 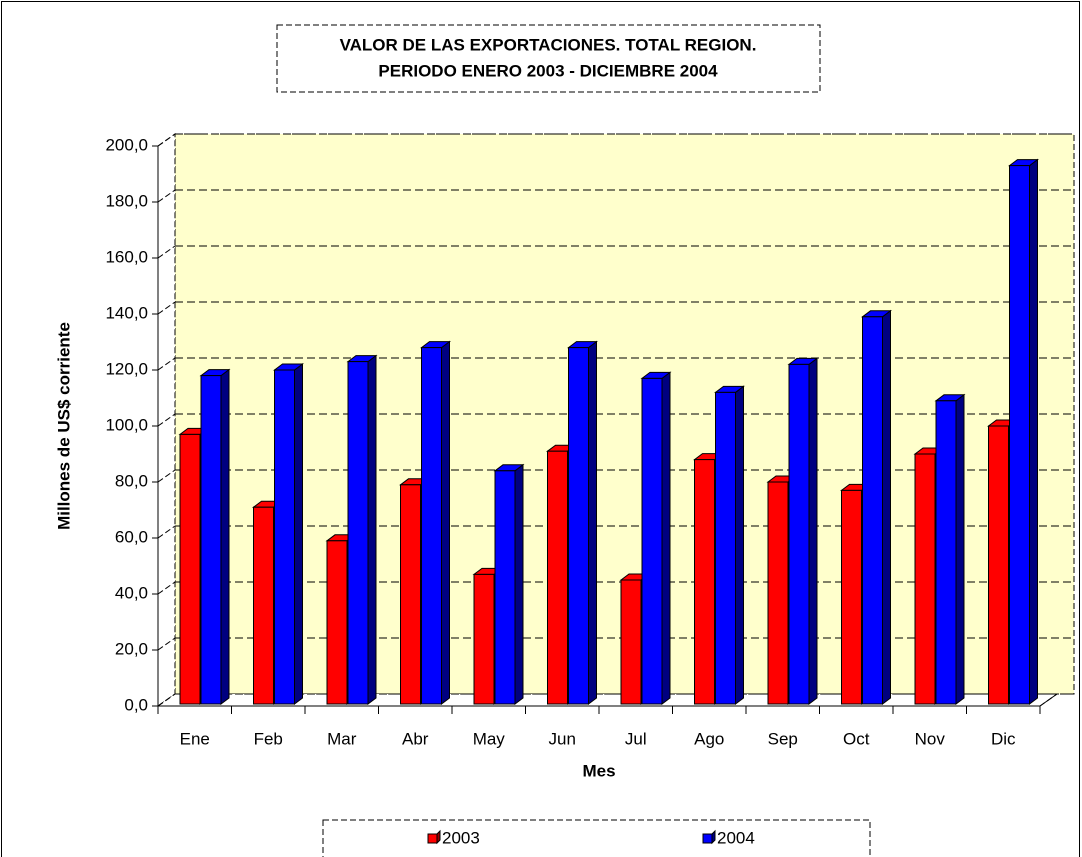 What do you see at coordinates (126, 424) in the screenshot?
I see `y-tick-label: 100,0` at bounding box center [126, 424].